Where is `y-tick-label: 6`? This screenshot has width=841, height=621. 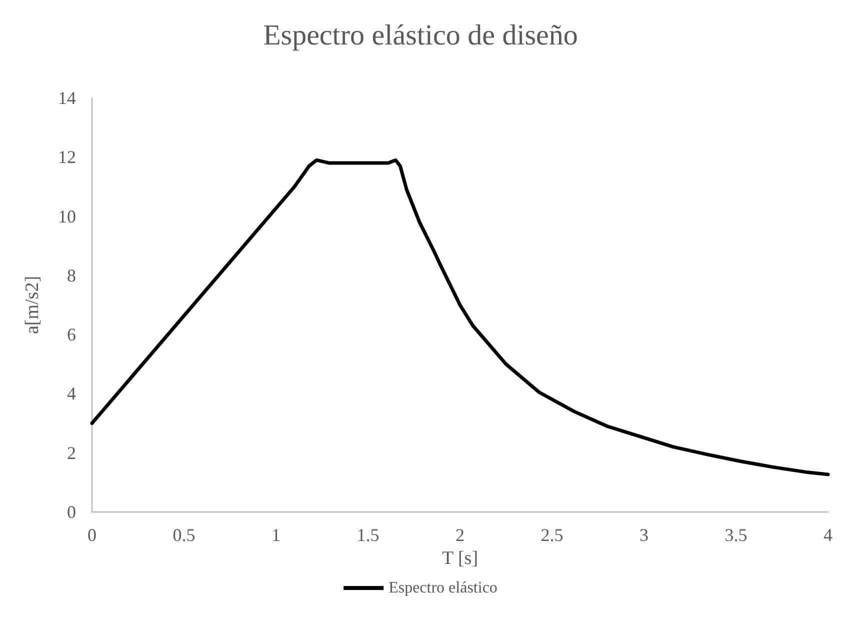 y-tick-label: 6 is located at coordinates (71, 334).